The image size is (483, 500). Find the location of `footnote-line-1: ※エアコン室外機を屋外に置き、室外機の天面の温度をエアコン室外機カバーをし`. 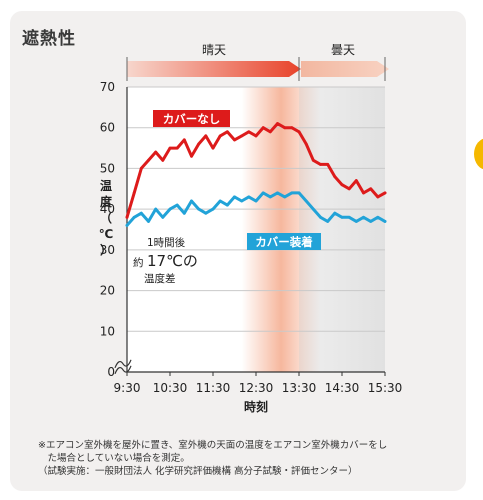

footnote-line-1: ※エアコン室外機を屋外に置き、室外機の天面の温度をエアコン室外機カバーをし is located at coordinates (213, 445).